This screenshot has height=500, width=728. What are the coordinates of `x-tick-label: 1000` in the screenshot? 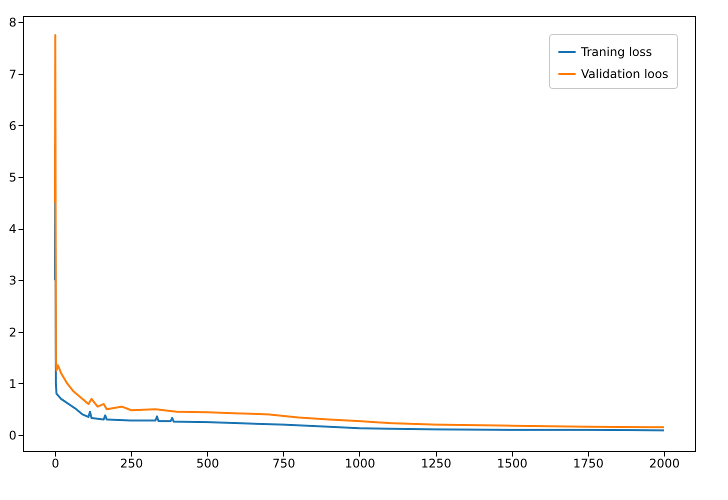 It's located at (360, 463).